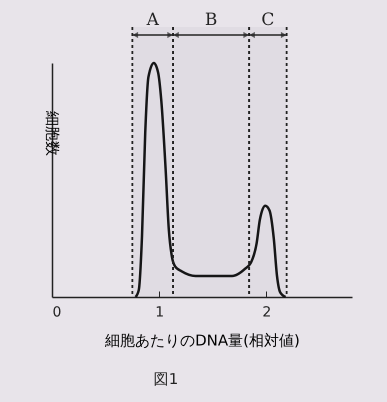  Describe the element at coordinates (57, 312) in the screenshot. I see `x-tick-label: 0` at that location.